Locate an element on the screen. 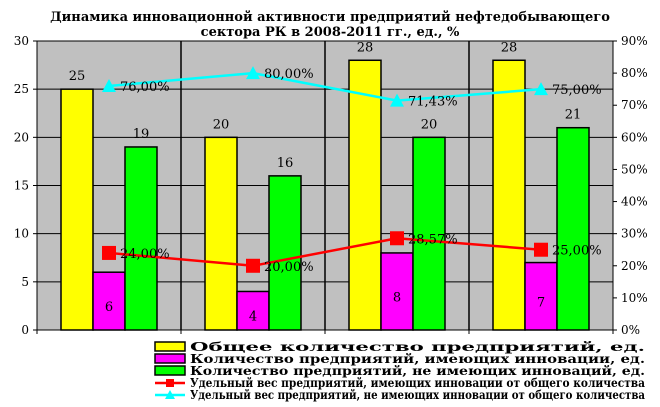  bar-label-0-2: 28 is located at coordinates (365, 47).